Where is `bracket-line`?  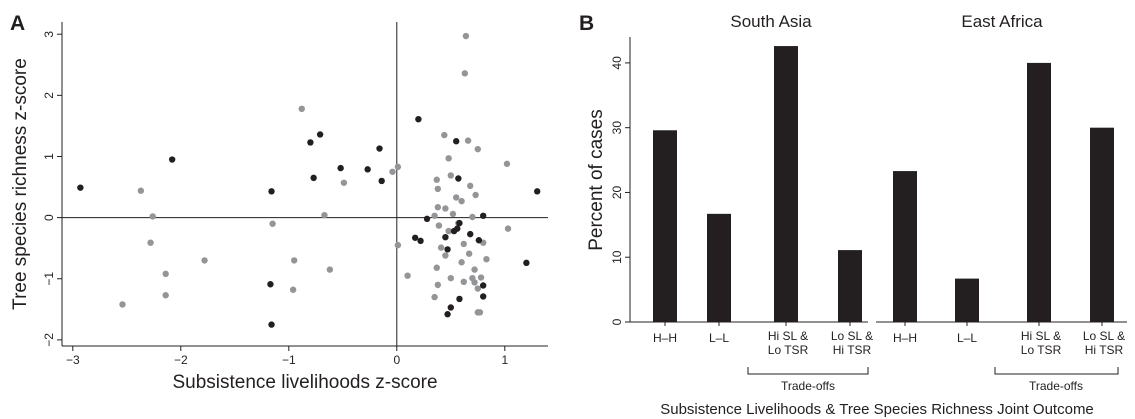 bracket-line is located at coordinates (1056, 371).